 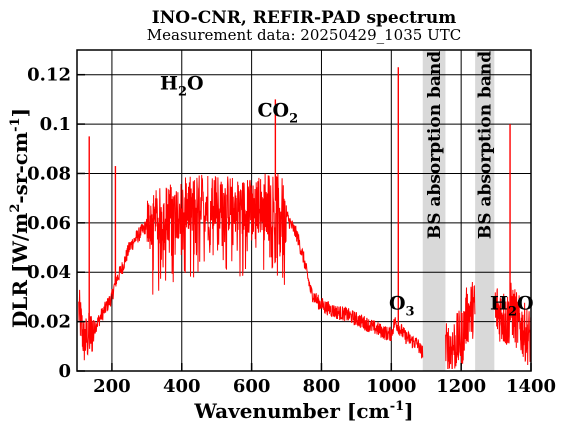 I want to click on y-axis-label: DLR [W/m2​-sr-cm-1​], so click(x=20, y=218).